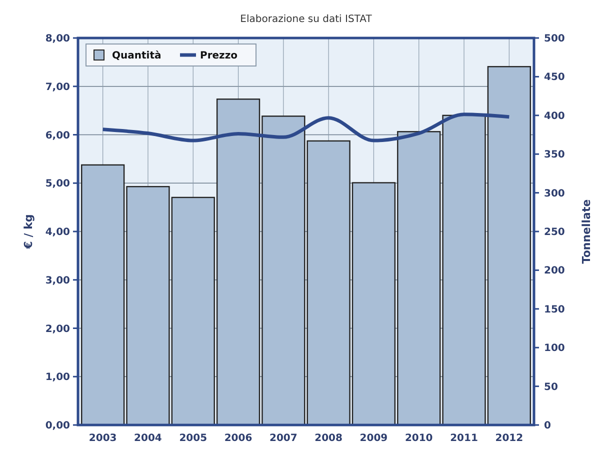  Describe the element at coordinates (57, 136) in the screenshot. I see `y-tick-label: 6,00` at that location.